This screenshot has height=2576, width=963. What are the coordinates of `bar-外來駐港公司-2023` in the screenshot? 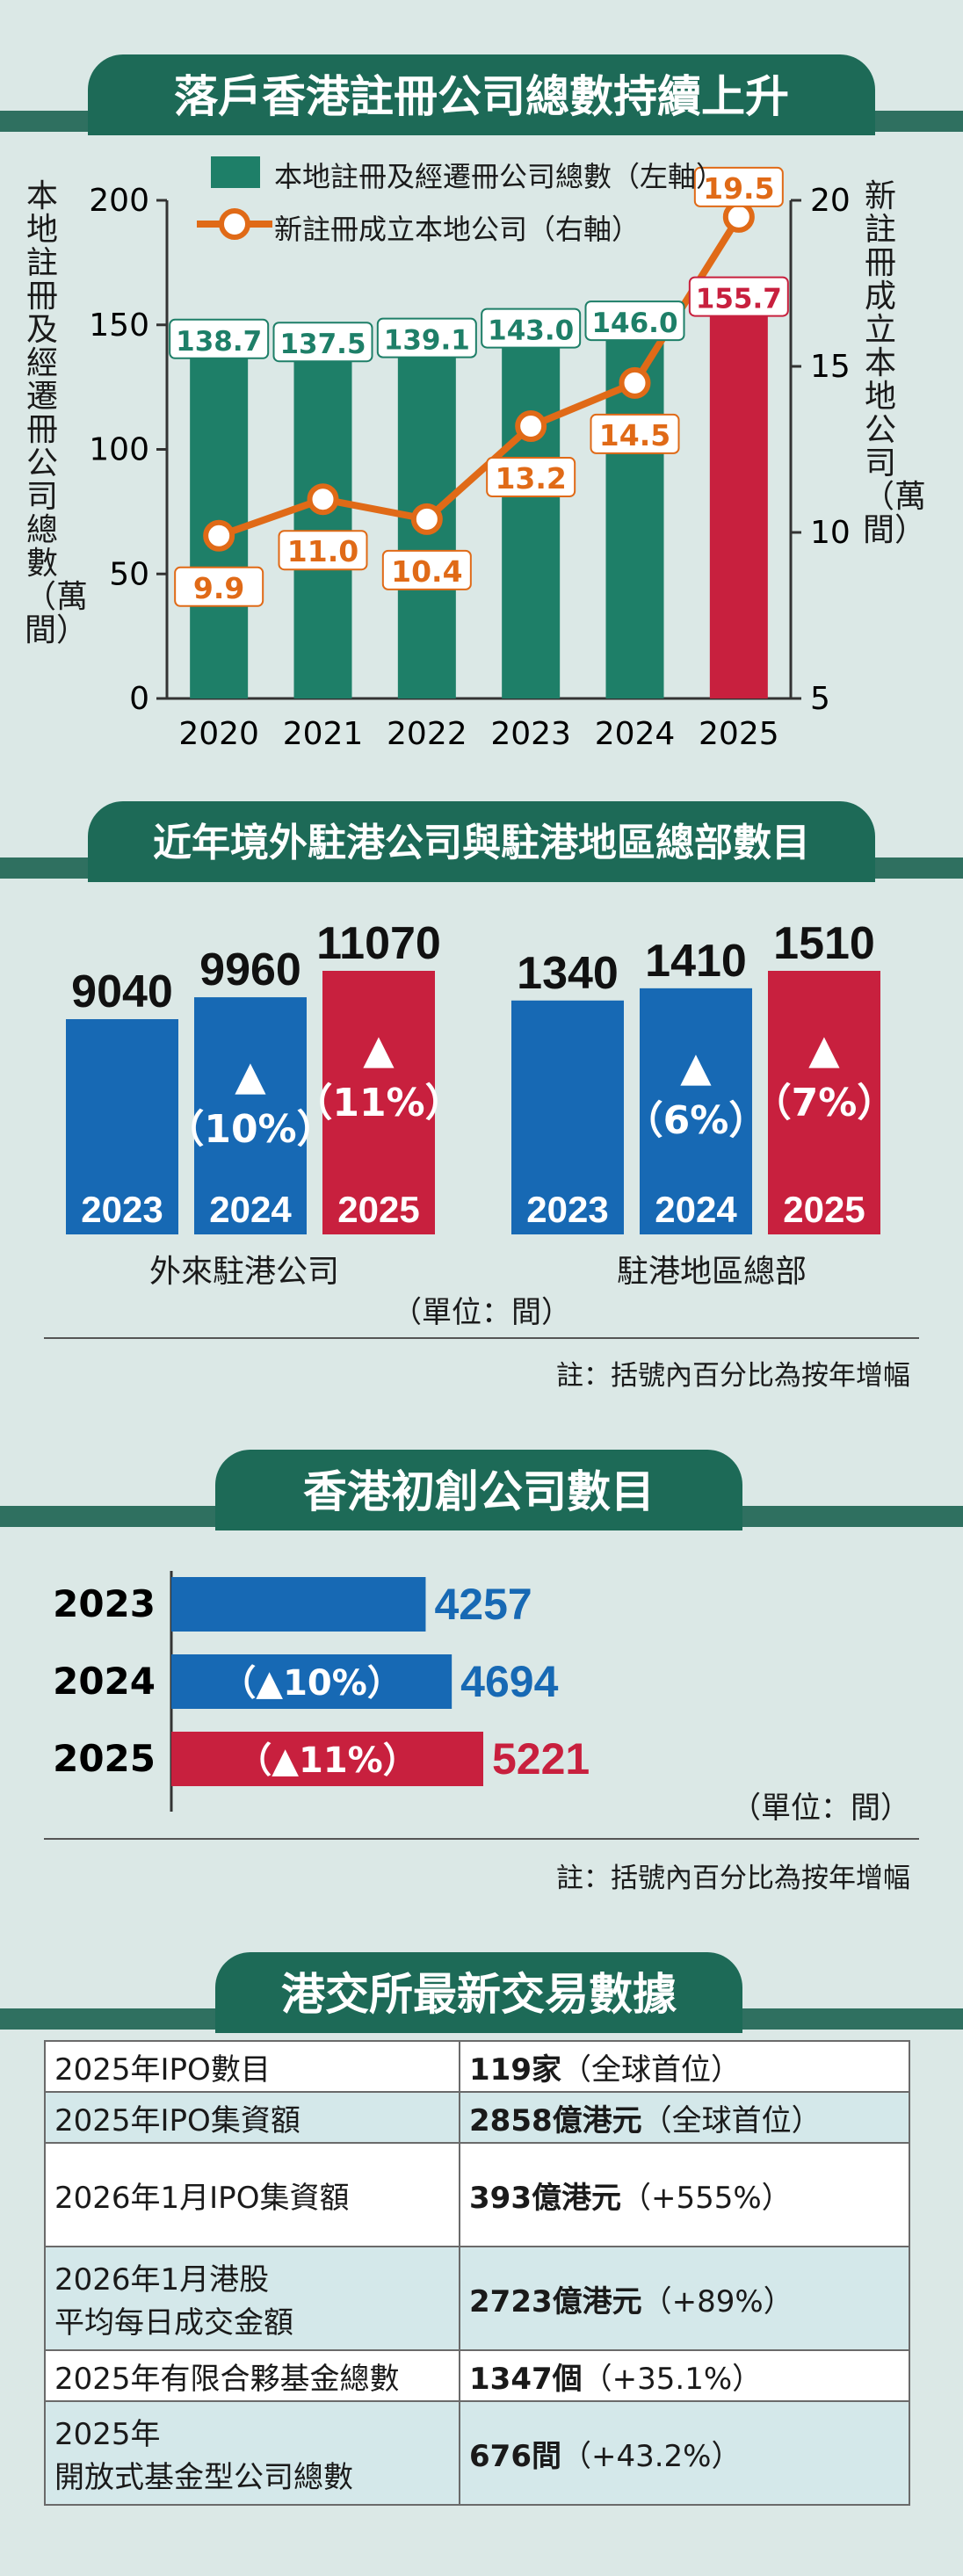 It's located at (122, 1126).